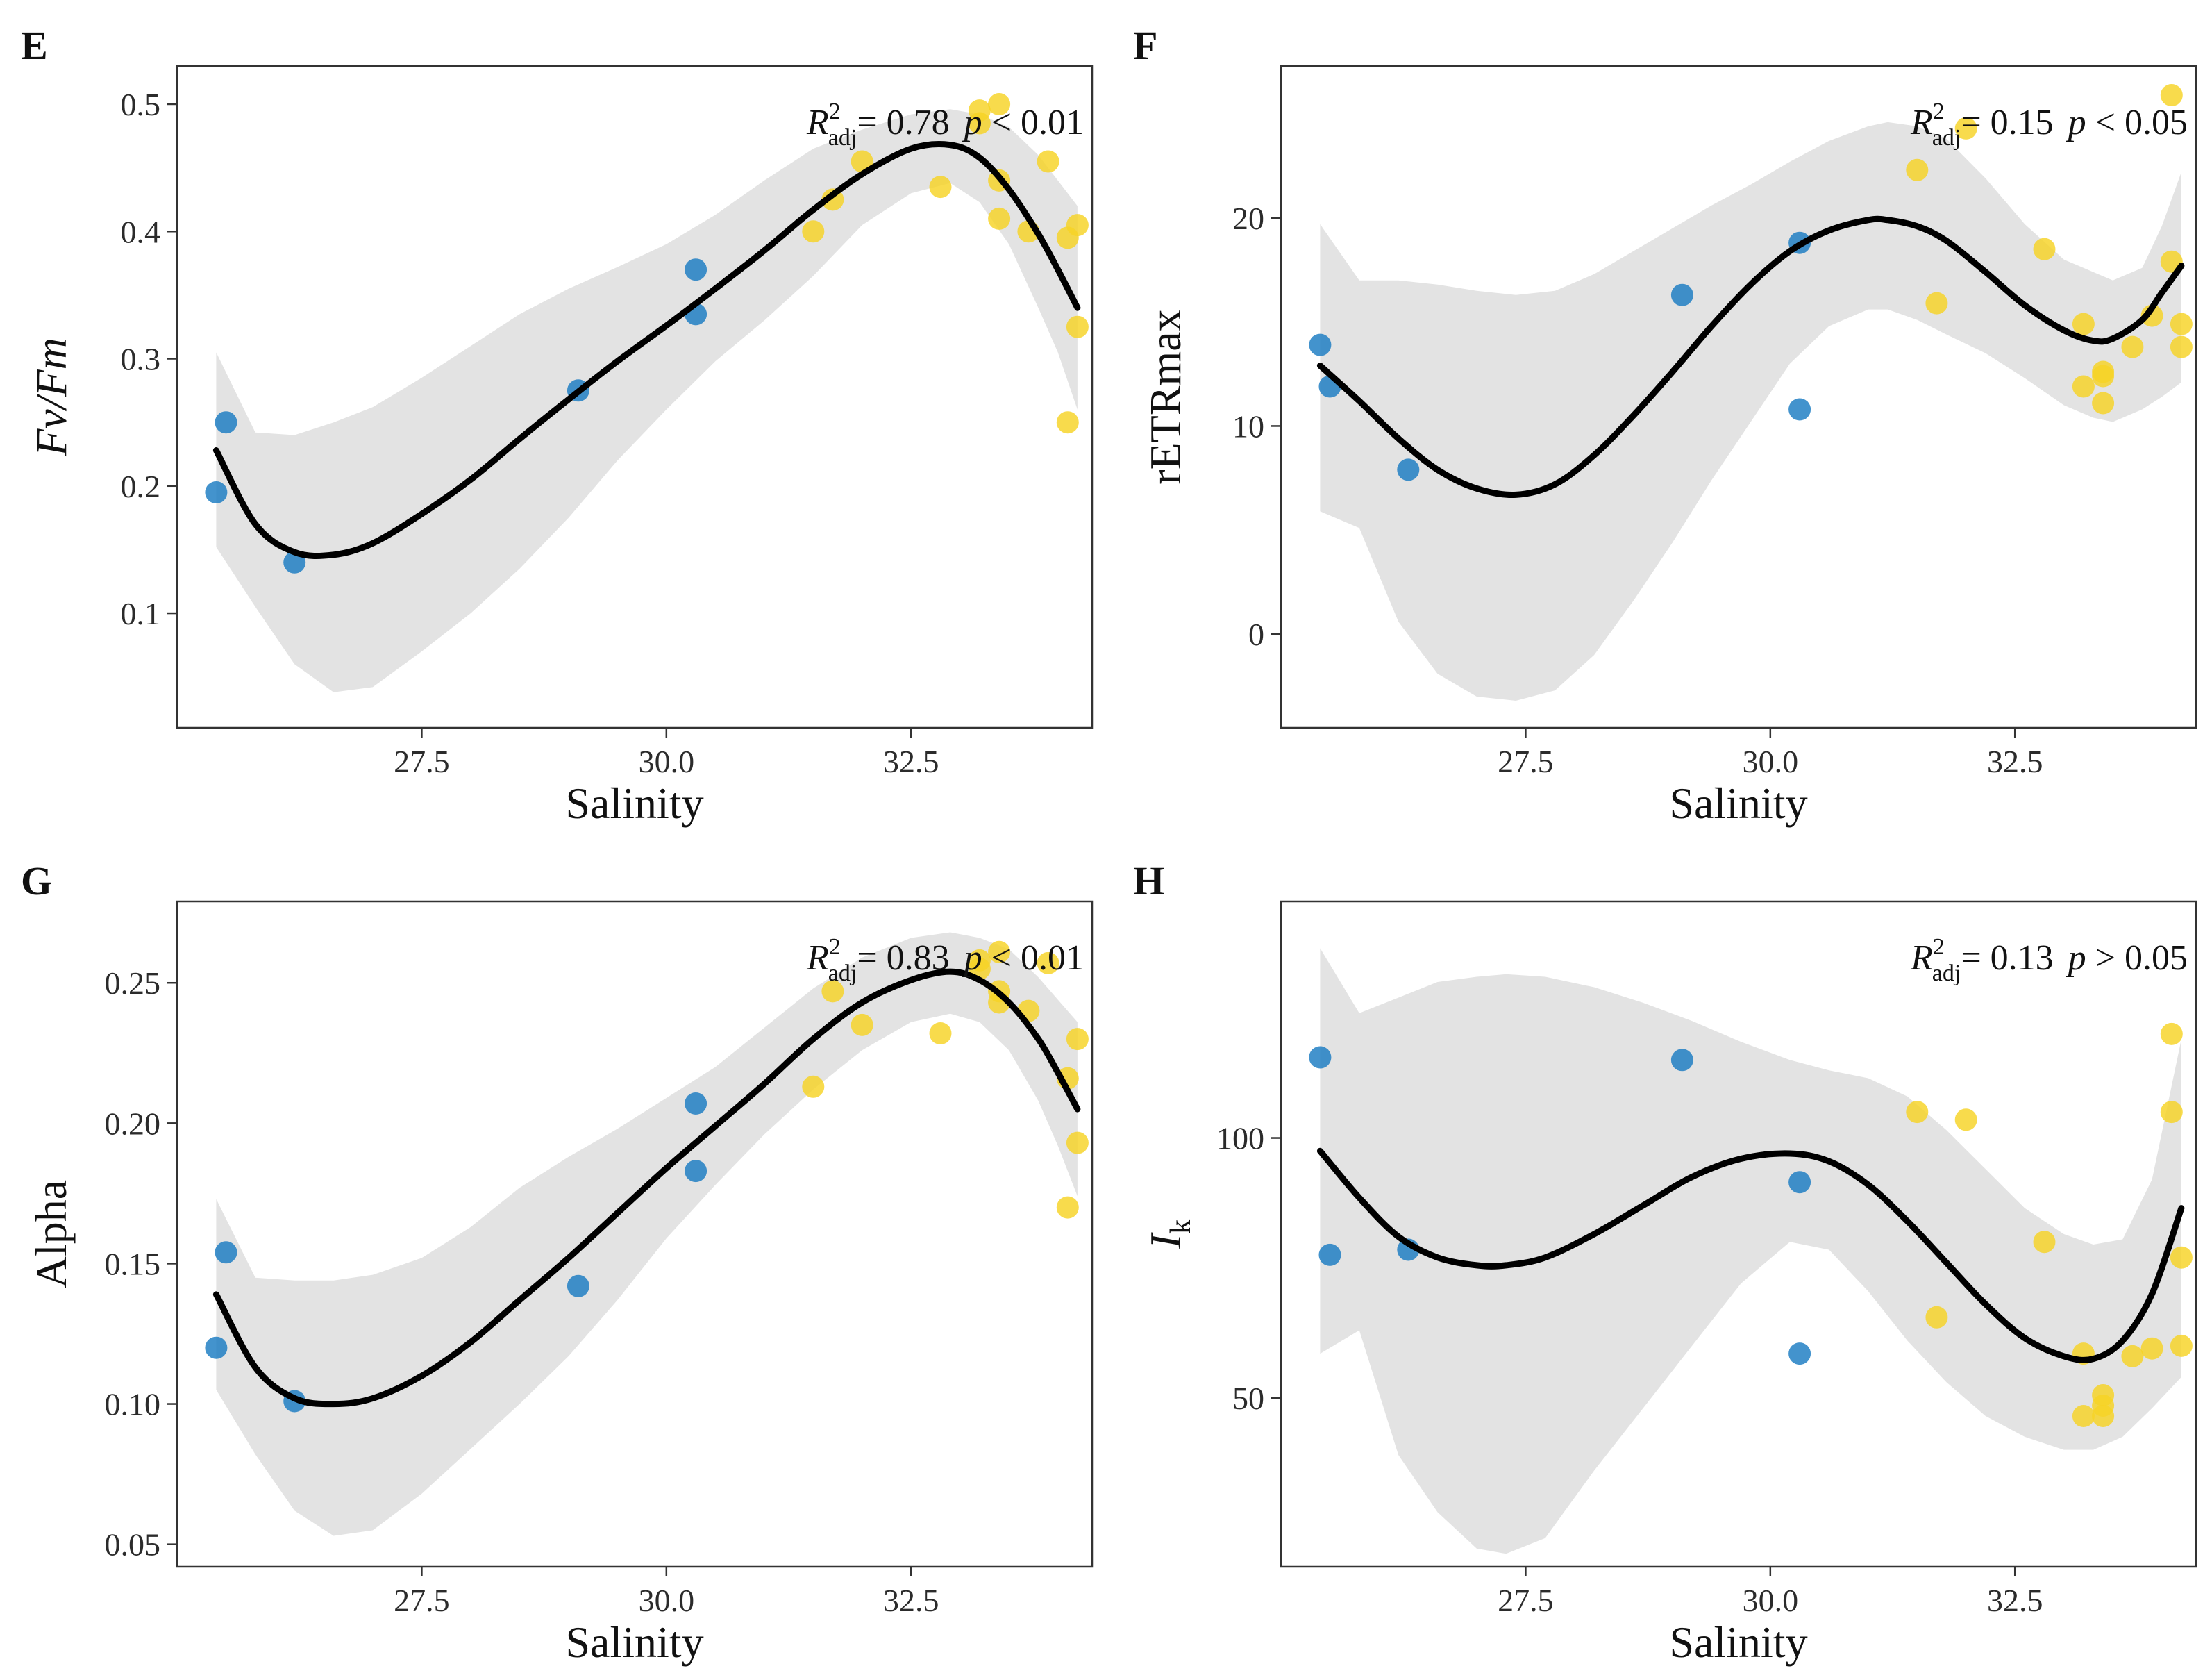 The width and height of the screenshot is (2212, 1673). What do you see at coordinates (36, 881) in the screenshot?
I see `panel-letter: G` at bounding box center [36, 881].